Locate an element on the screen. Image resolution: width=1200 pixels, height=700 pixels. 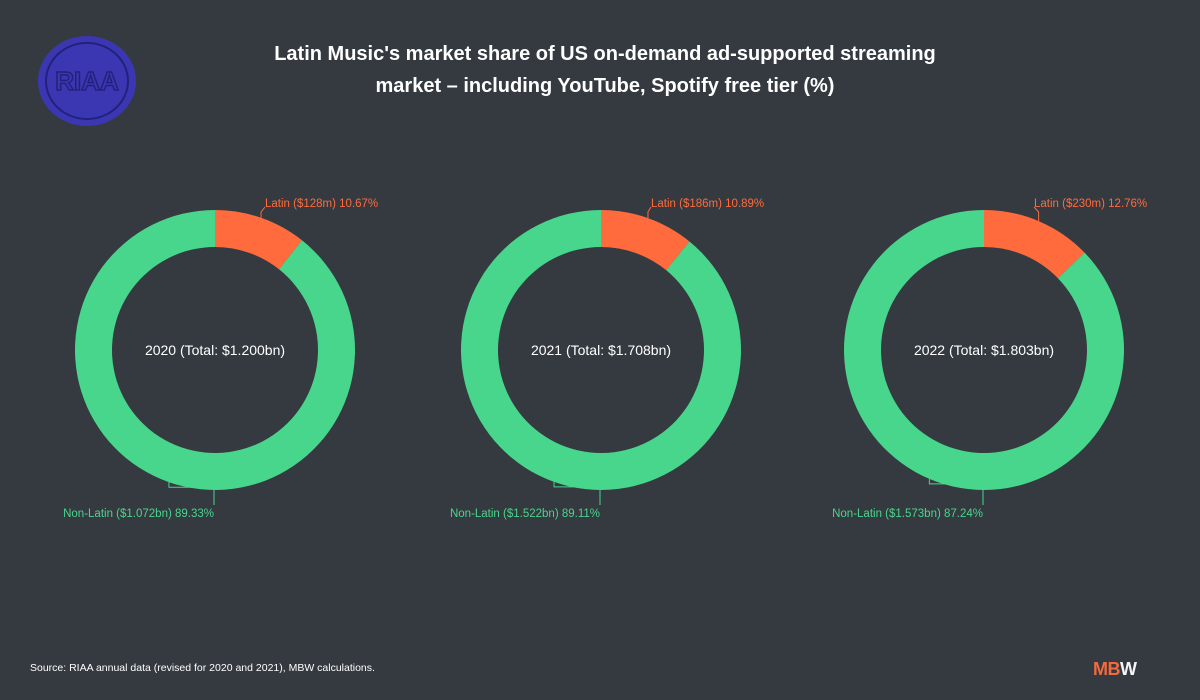
donut-2-leader-latin is located at coordinates (649, 212).